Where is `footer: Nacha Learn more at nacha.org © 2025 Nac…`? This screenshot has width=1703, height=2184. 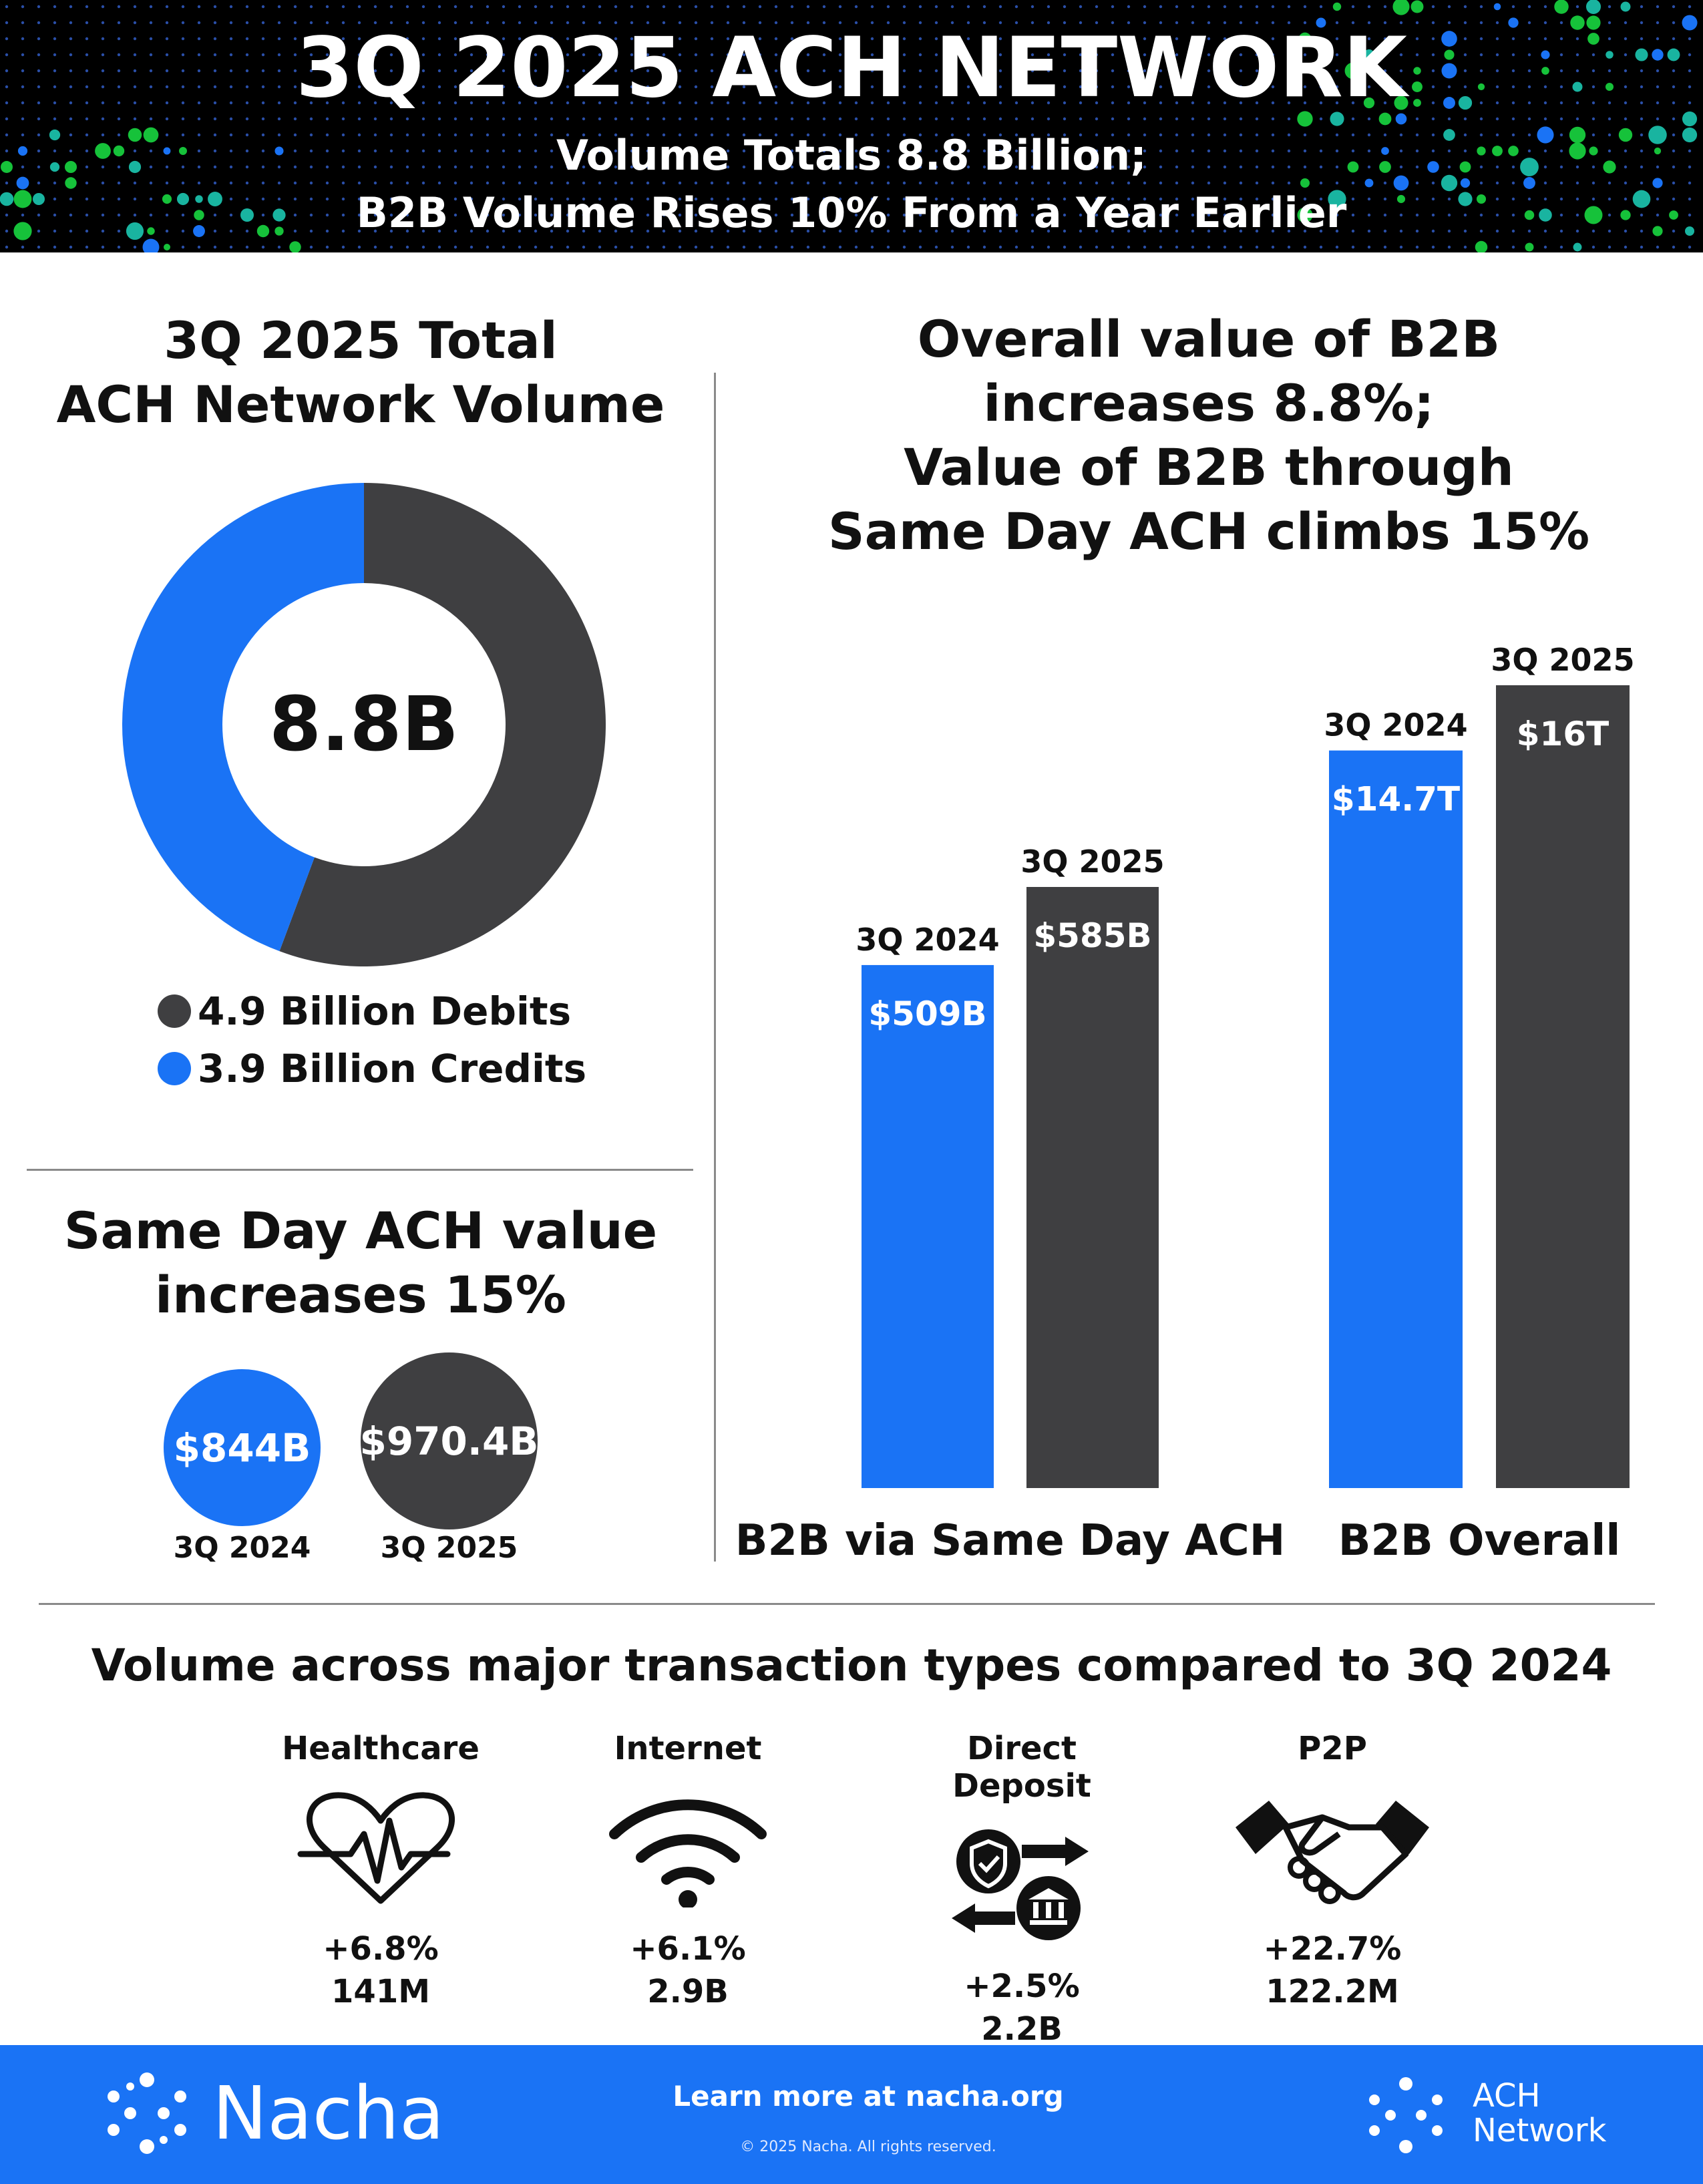 footer: Nacha Learn more at nacha.org © 2025 Nac… is located at coordinates (851, 2114).